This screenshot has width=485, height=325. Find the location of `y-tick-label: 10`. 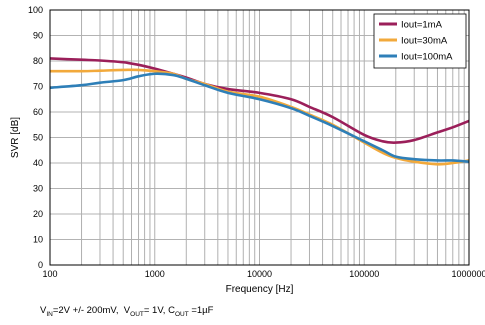

y-tick-label: 10 is located at coordinates (38, 240).